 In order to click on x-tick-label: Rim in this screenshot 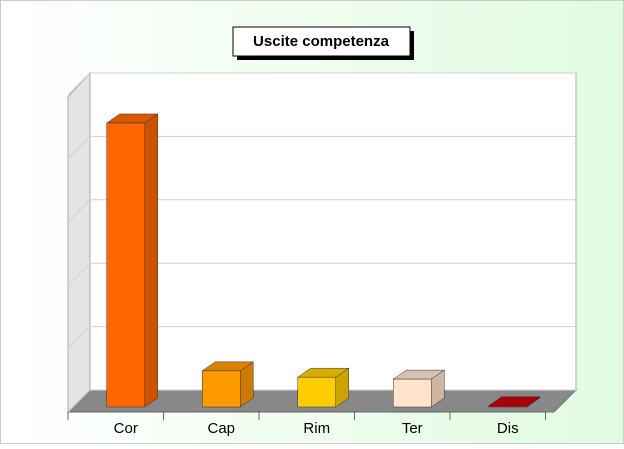, I will do `click(316, 428)`.